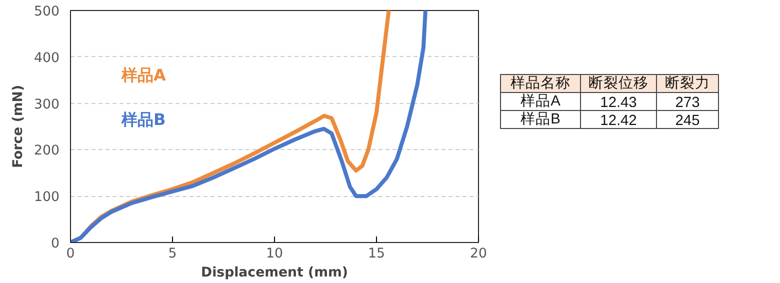  Describe the element at coordinates (376, 254) in the screenshot. I see `x-tick-label: 15` at that location.